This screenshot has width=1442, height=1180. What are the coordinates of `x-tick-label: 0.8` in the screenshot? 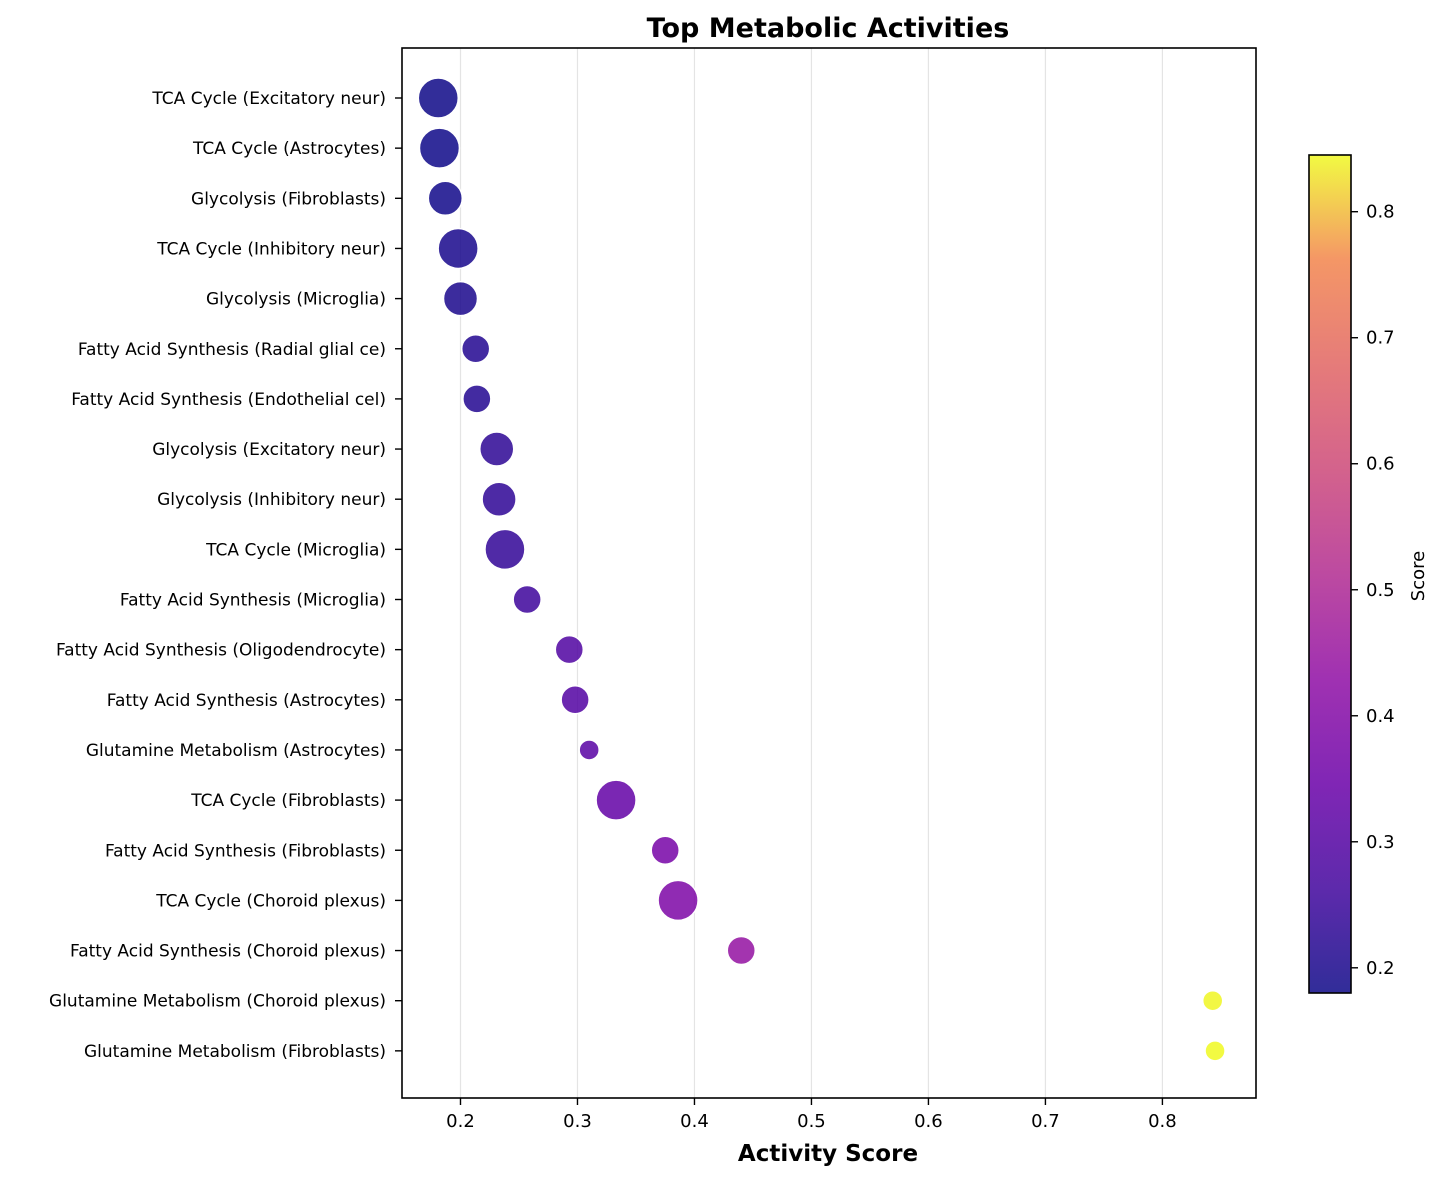 It's located at (1162, 1121).